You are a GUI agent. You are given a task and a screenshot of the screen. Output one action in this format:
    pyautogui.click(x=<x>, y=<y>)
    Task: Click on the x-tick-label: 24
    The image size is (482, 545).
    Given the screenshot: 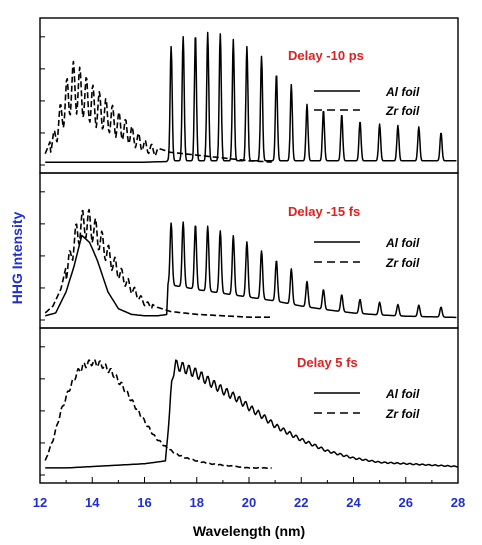 What is the action you would take?
    pyautogui.click(x=353, y=502)
    